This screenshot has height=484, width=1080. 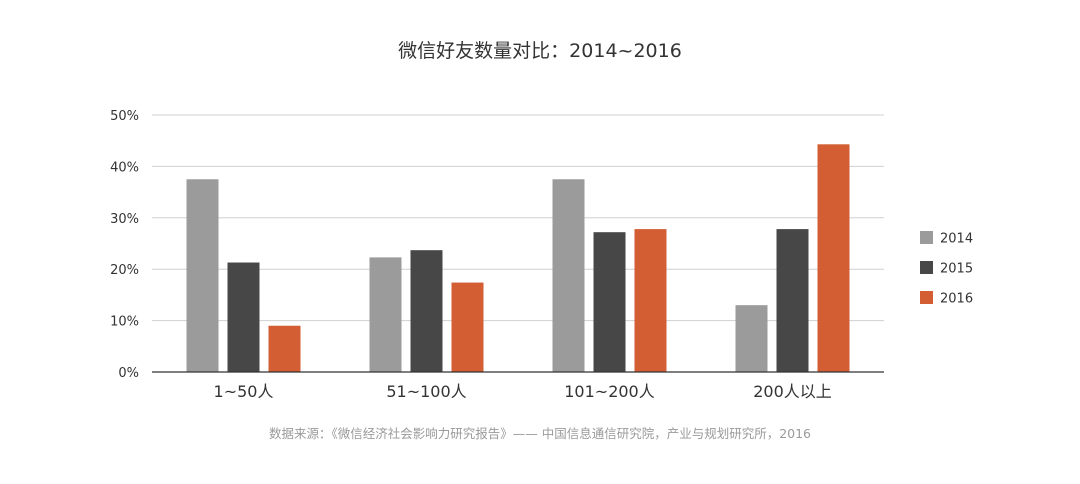 I want to click on y-axis-ticks: 0% 10% 20% 30% 40% 50%, so click(x=124, y=245).